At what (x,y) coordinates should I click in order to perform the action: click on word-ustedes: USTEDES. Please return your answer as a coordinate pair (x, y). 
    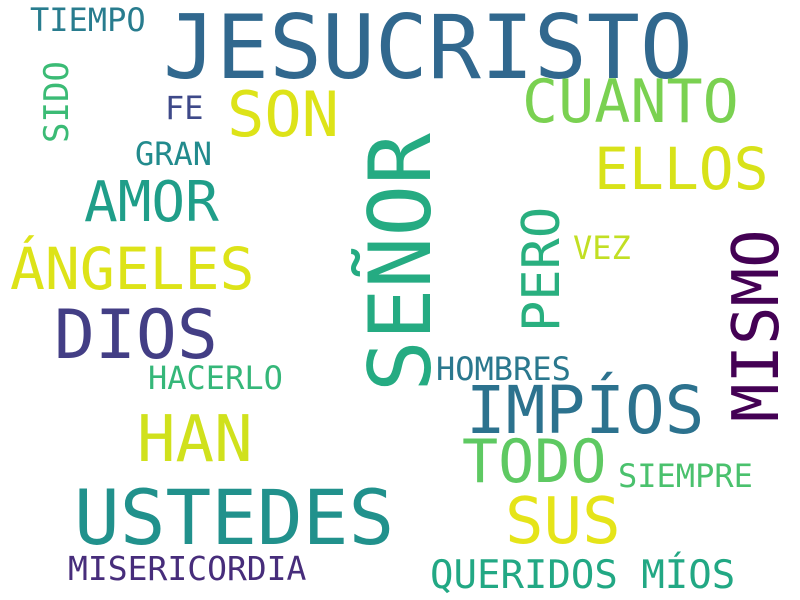
    Looking at the image, I should click on (234, 517).